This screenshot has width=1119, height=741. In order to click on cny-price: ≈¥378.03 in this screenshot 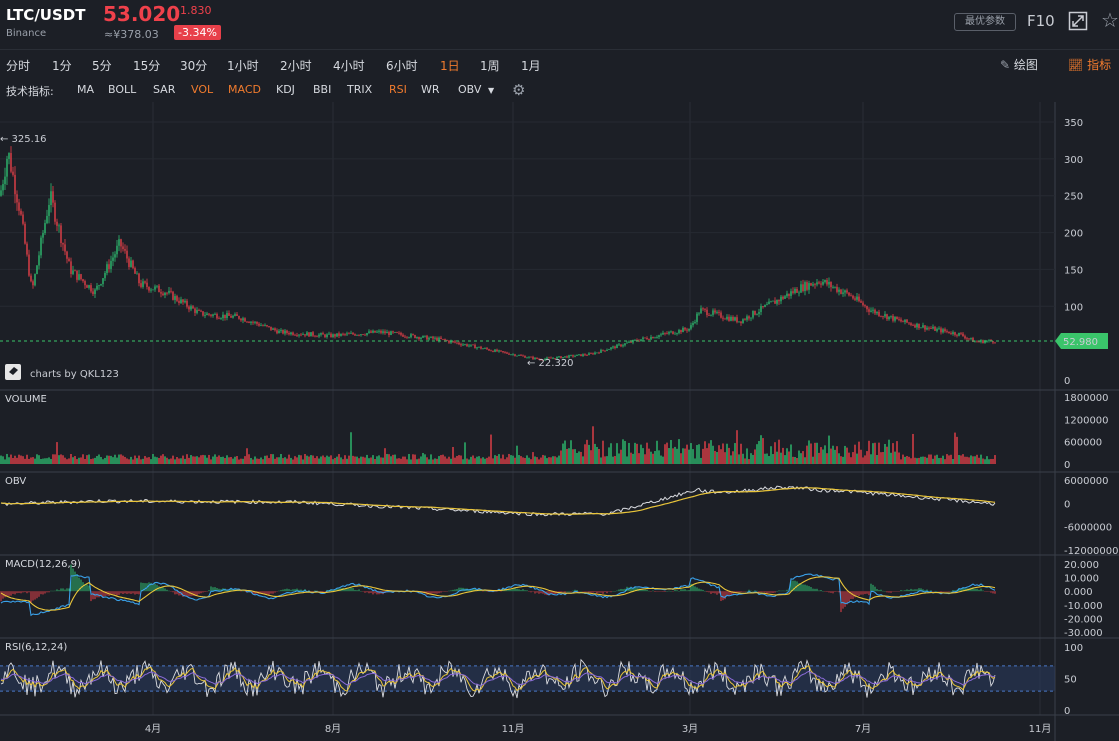, I will do `click(131, 34)`.